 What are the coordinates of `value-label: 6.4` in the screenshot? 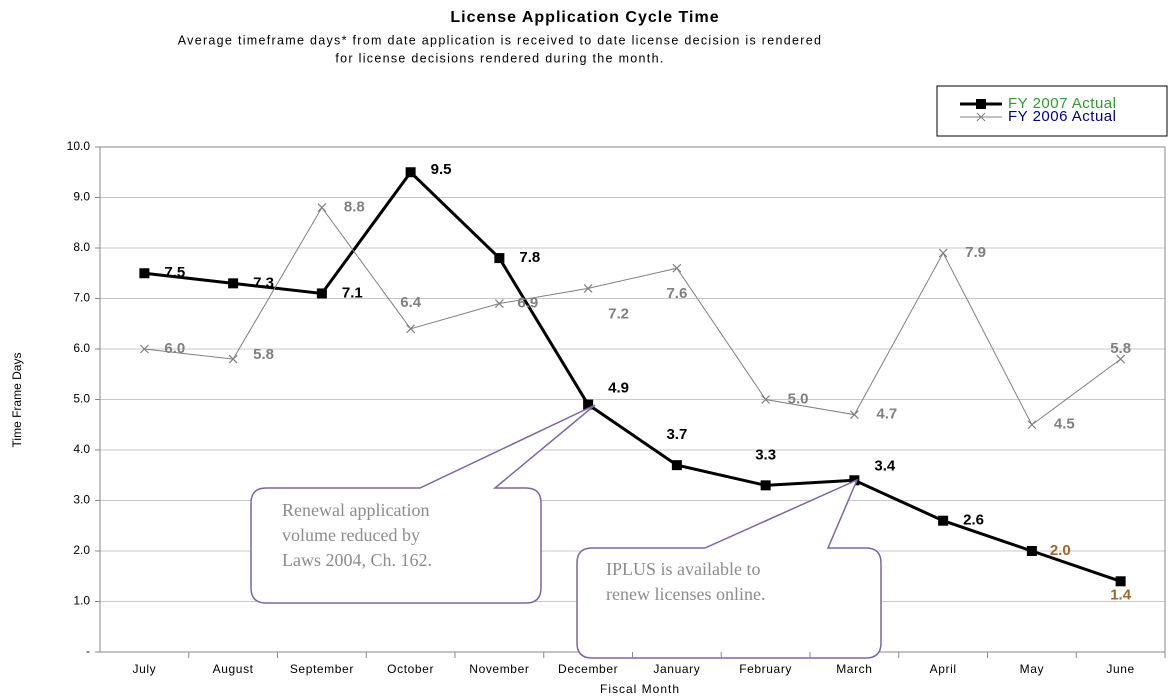 It's located at (411, 302).